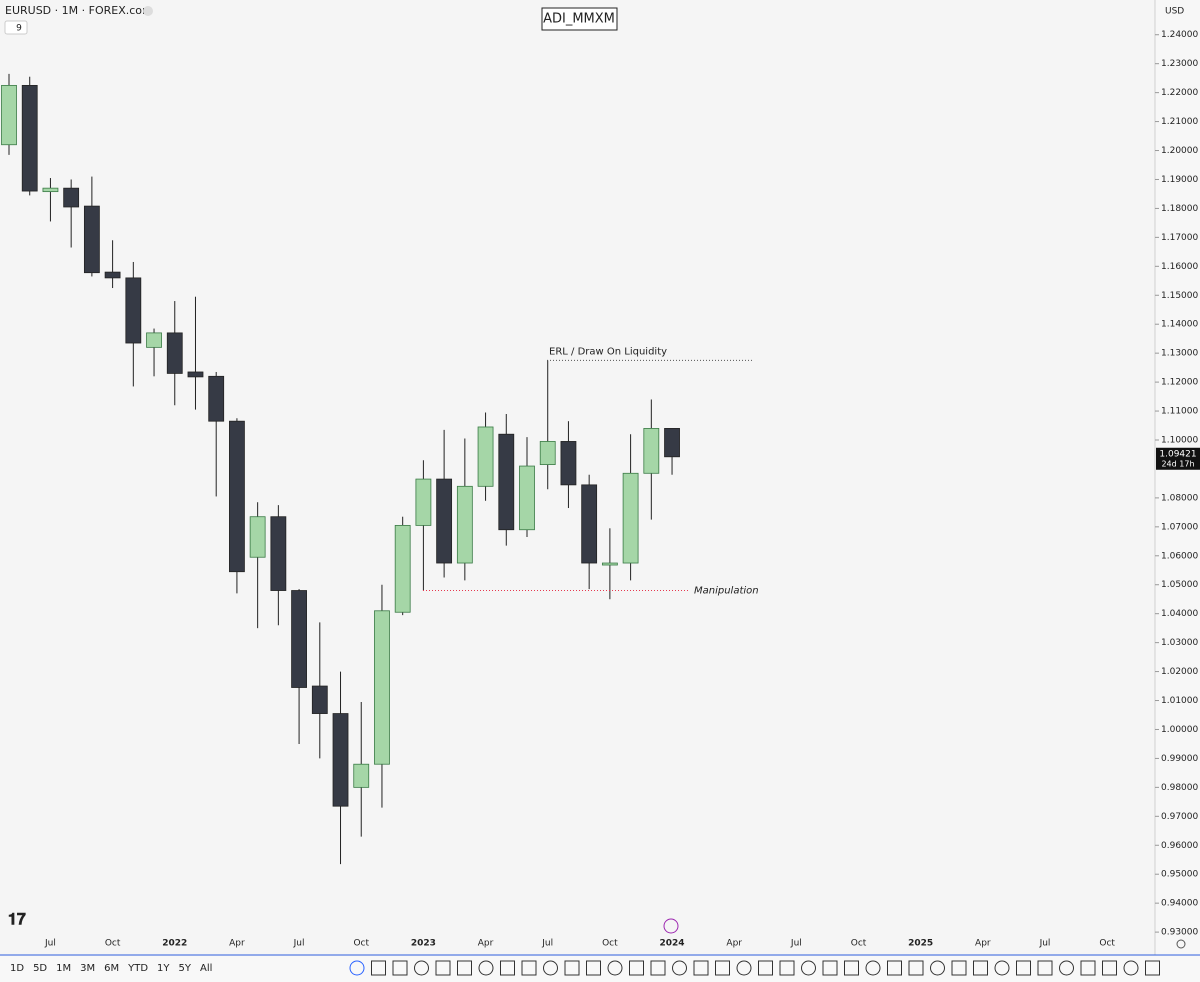 The height and width of the screenshot is (982, 1200). Describe the element at coordinates (1179, 730) in the screenshot. I see `y-tick-label: 1.00000` at that location.